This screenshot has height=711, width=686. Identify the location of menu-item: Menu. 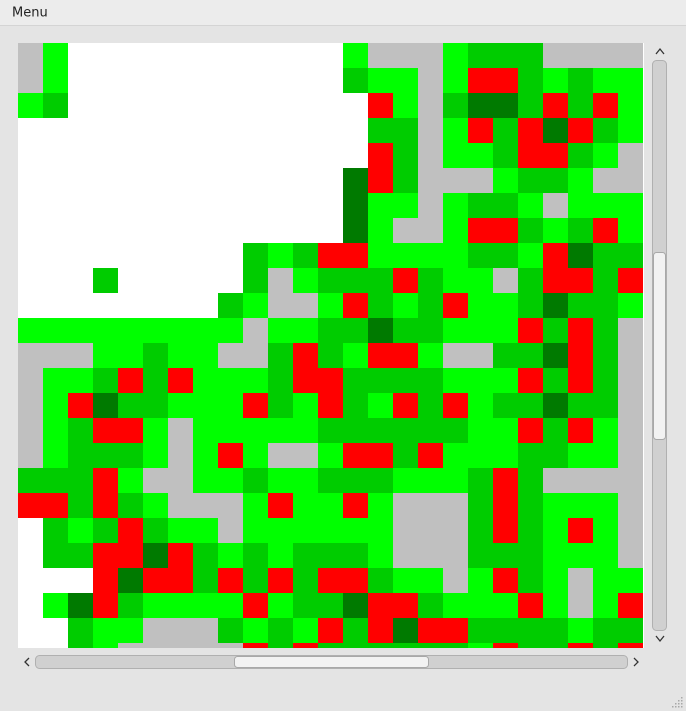
(30, 13).